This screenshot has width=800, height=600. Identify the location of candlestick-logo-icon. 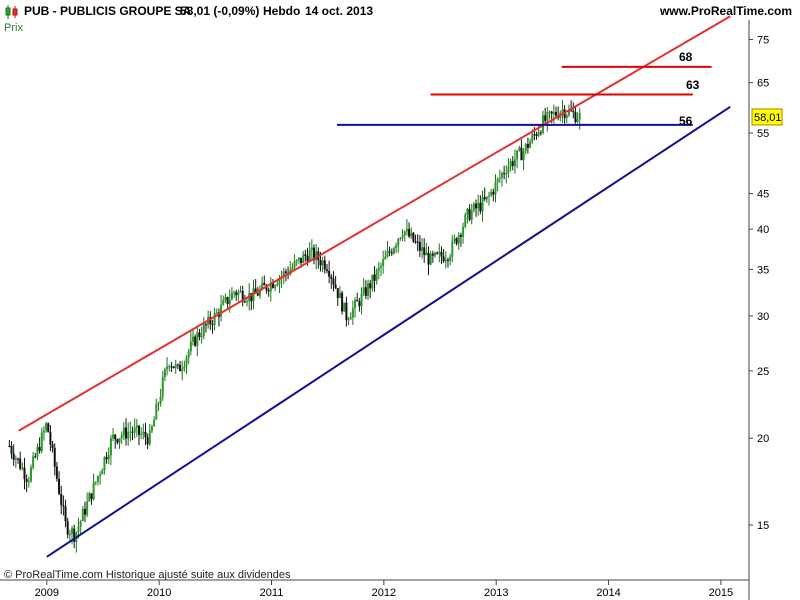
(11, 12).